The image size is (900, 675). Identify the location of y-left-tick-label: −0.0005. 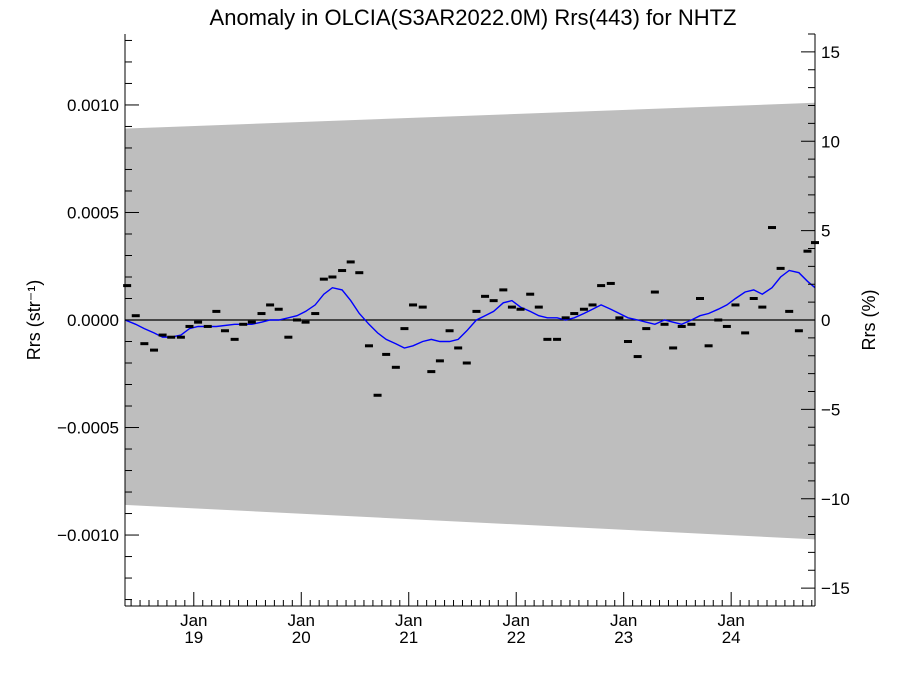
(88, 428).